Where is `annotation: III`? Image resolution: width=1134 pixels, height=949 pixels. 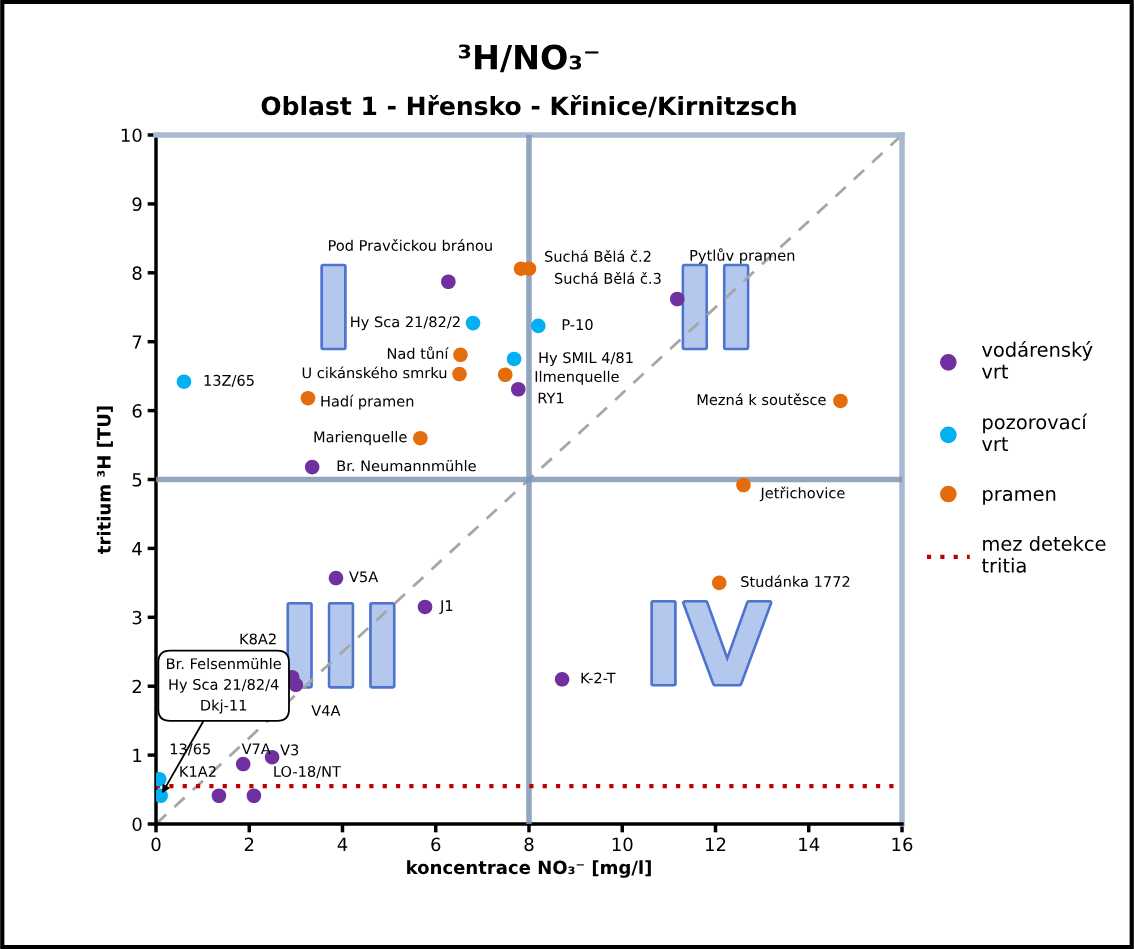
annotation: III is located at coordinates (341, 645).